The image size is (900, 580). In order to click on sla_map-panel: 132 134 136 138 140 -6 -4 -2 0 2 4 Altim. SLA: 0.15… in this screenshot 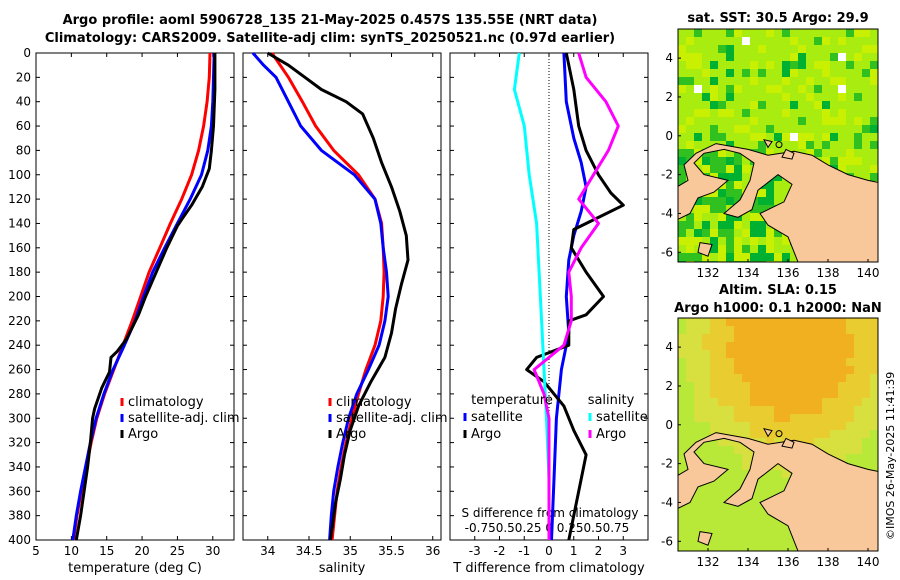, I will do `click(771, 426)`.